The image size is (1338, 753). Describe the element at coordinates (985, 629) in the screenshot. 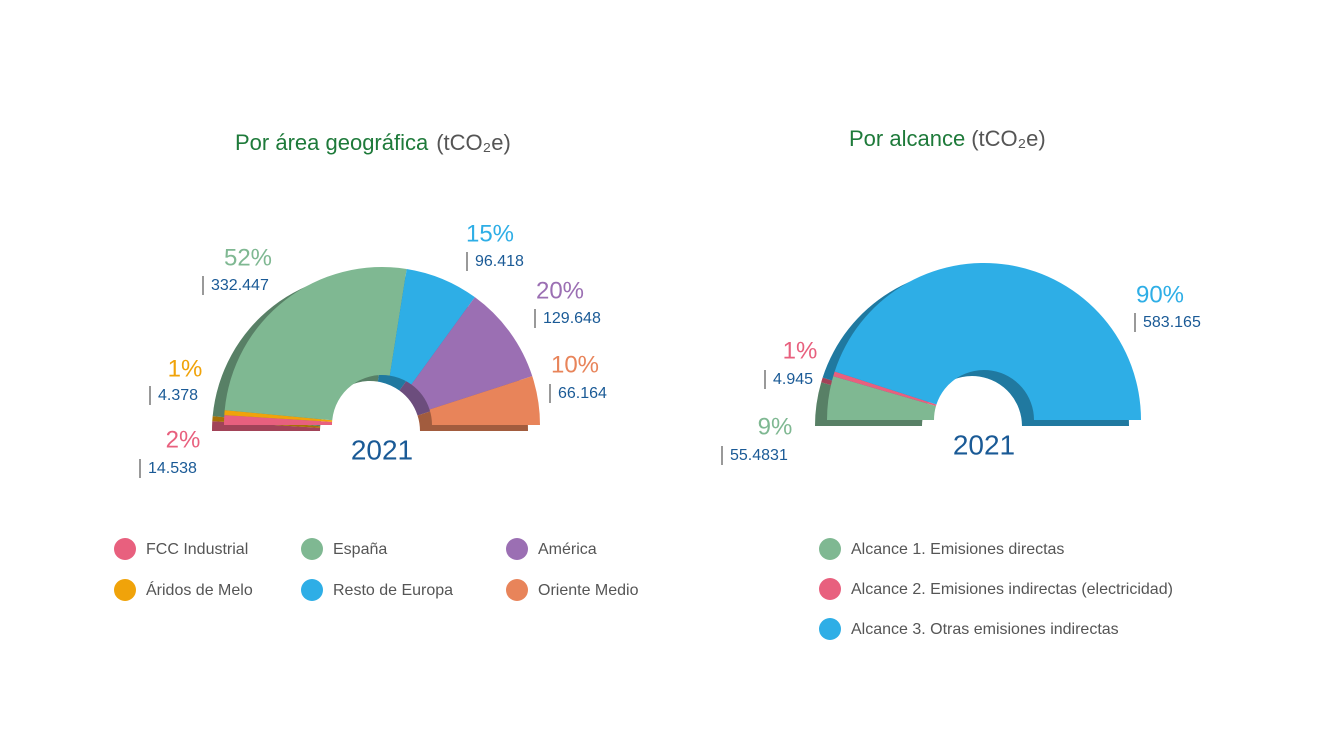

I see `legend-label: Alcance 3. Otras emisiones indirectas` at that location.